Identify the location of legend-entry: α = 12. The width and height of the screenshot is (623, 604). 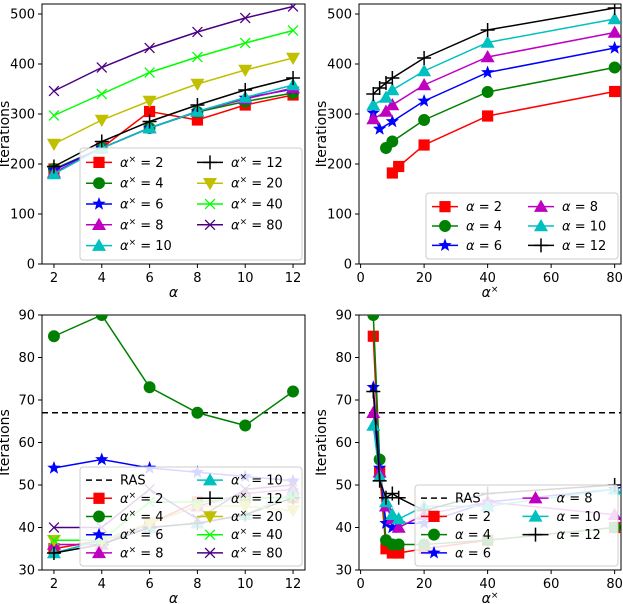
(567, 246).